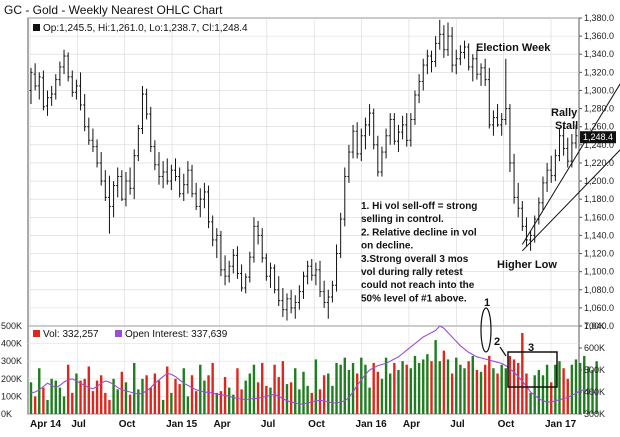 This screenshot has width=620, height=437. Describe the element at coordinates (598, 137) in the screenshot. I see `last-close-label: 1,248.4` at that location.